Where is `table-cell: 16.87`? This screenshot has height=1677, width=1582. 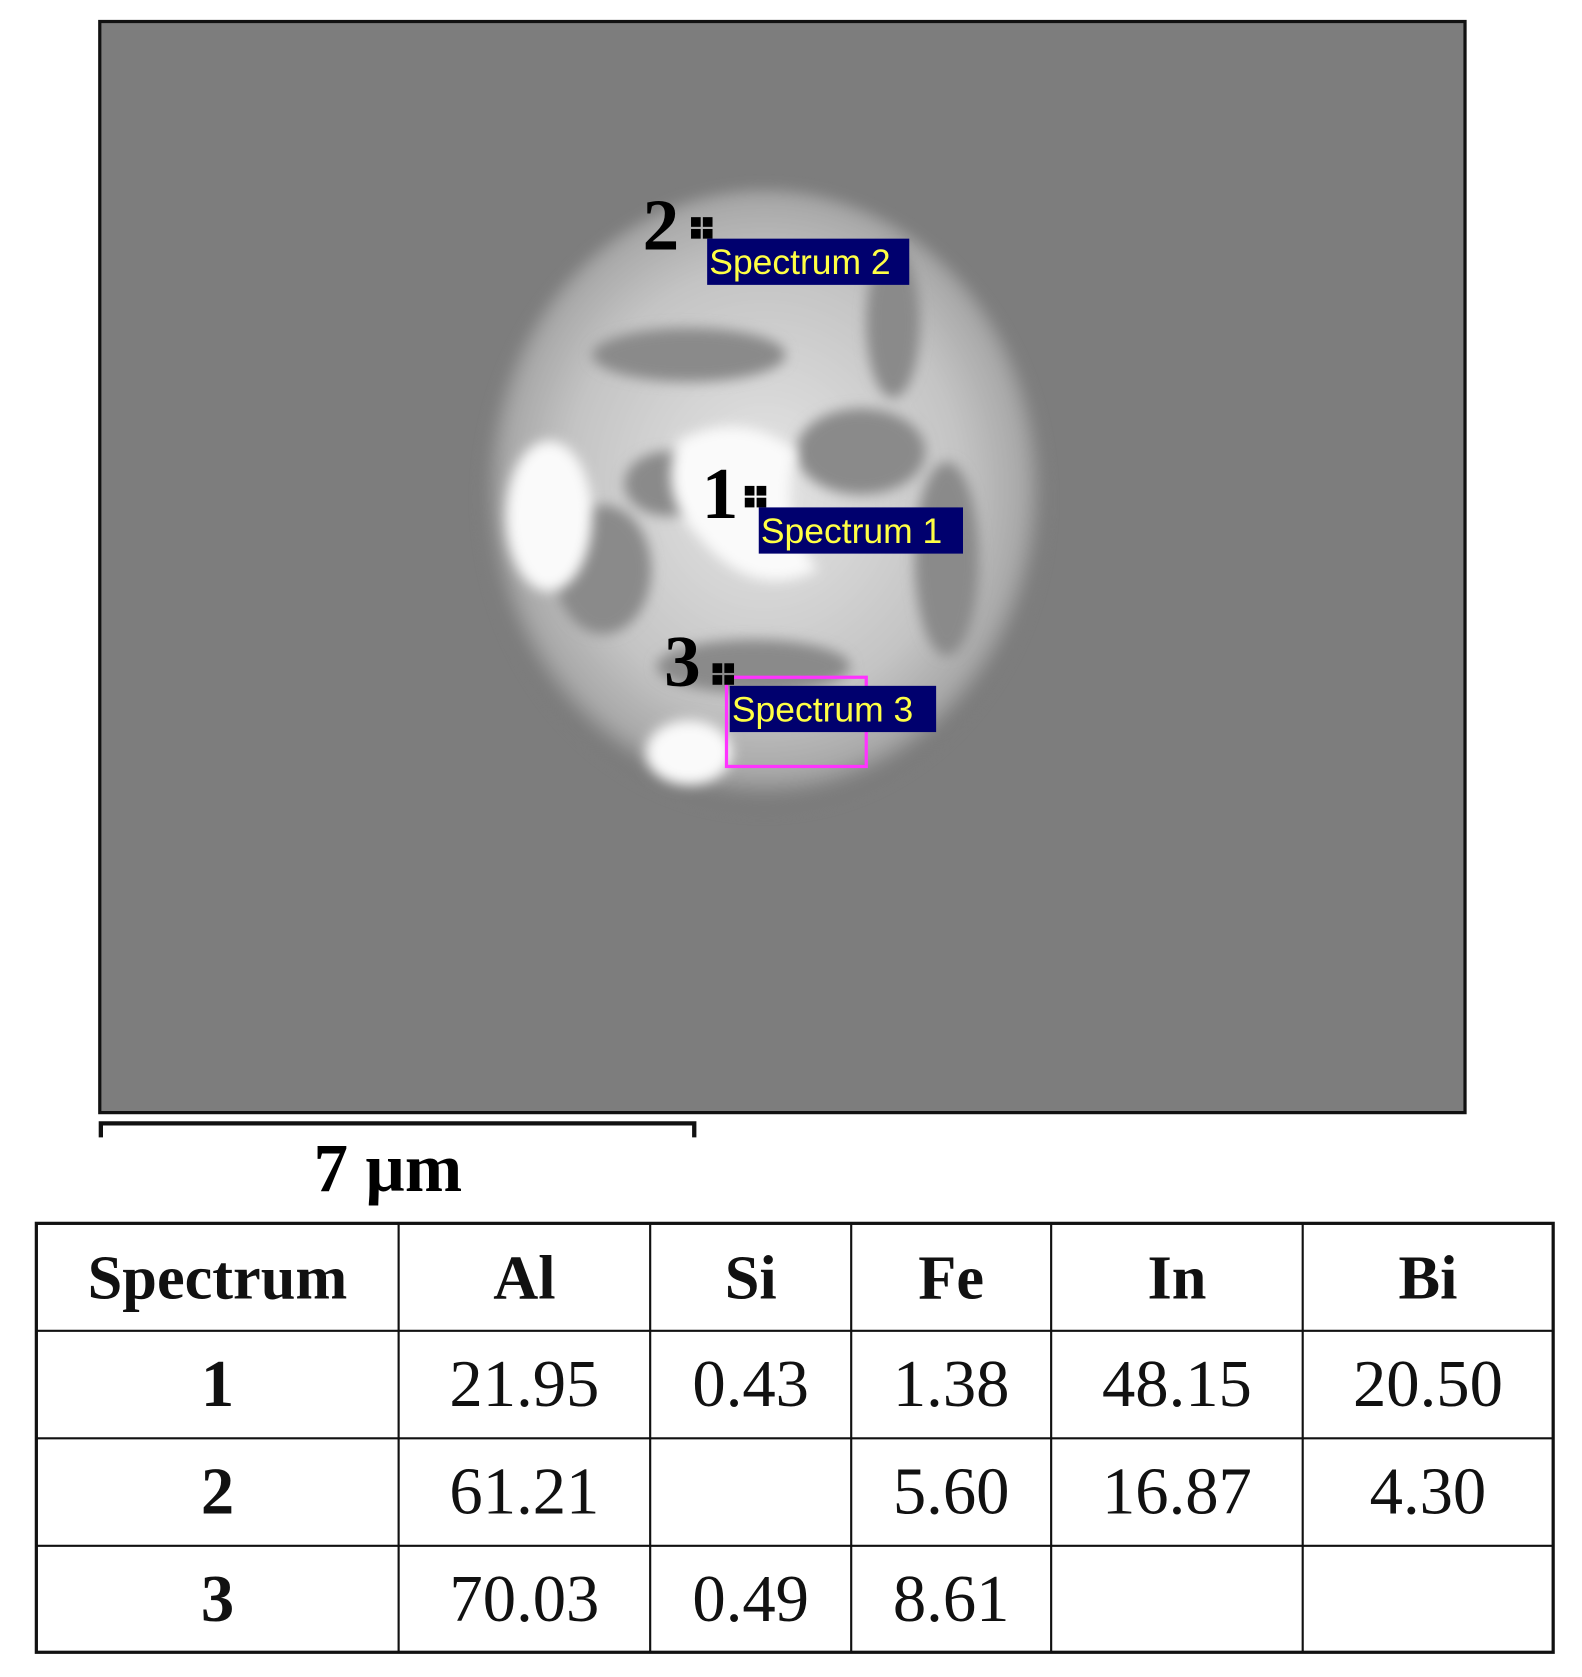
table-cell: 16.87 is located at coordinates (1177, 1492).